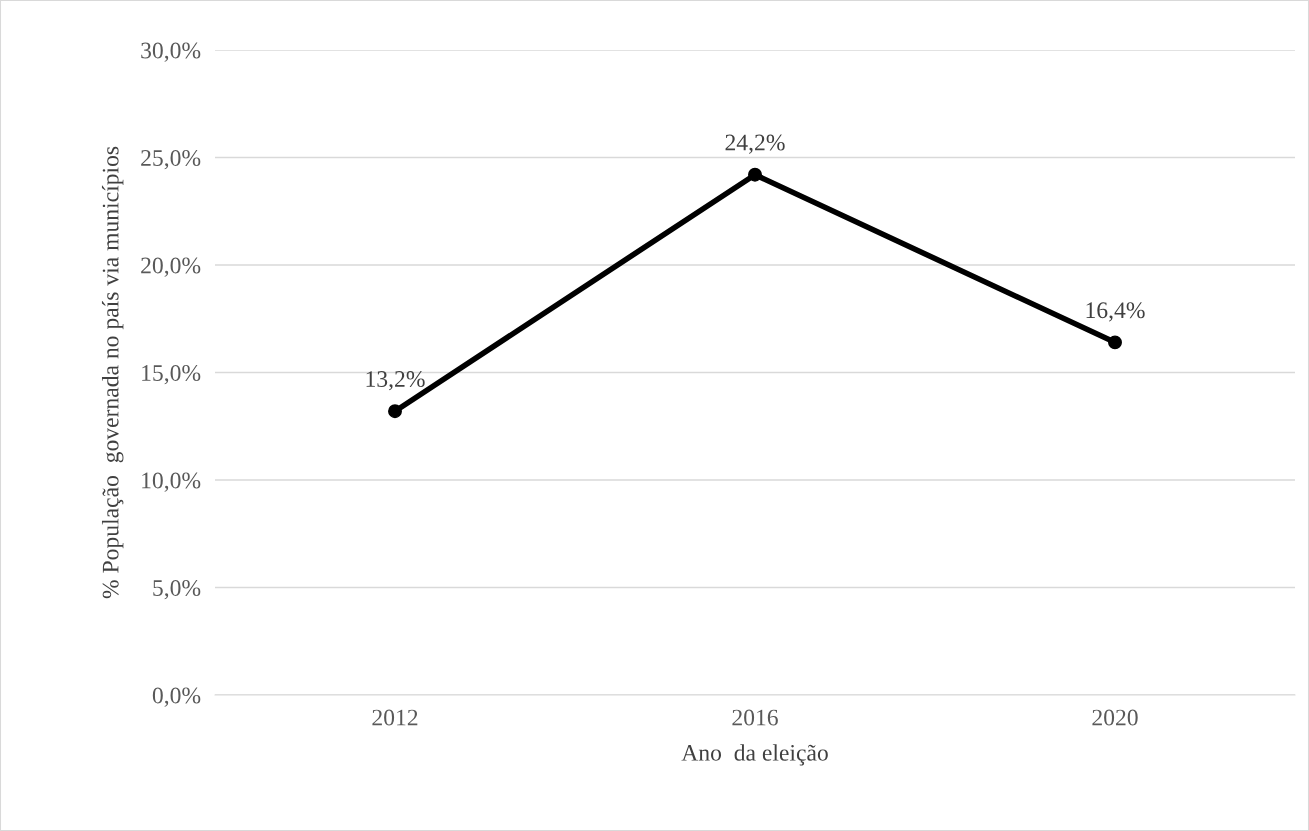 Image resolution: width=1309 pixels, height=831 pixels. Describe the element at coordinates (395, 381) in the screenshot. I see `data-label: 13,2%` at that location.